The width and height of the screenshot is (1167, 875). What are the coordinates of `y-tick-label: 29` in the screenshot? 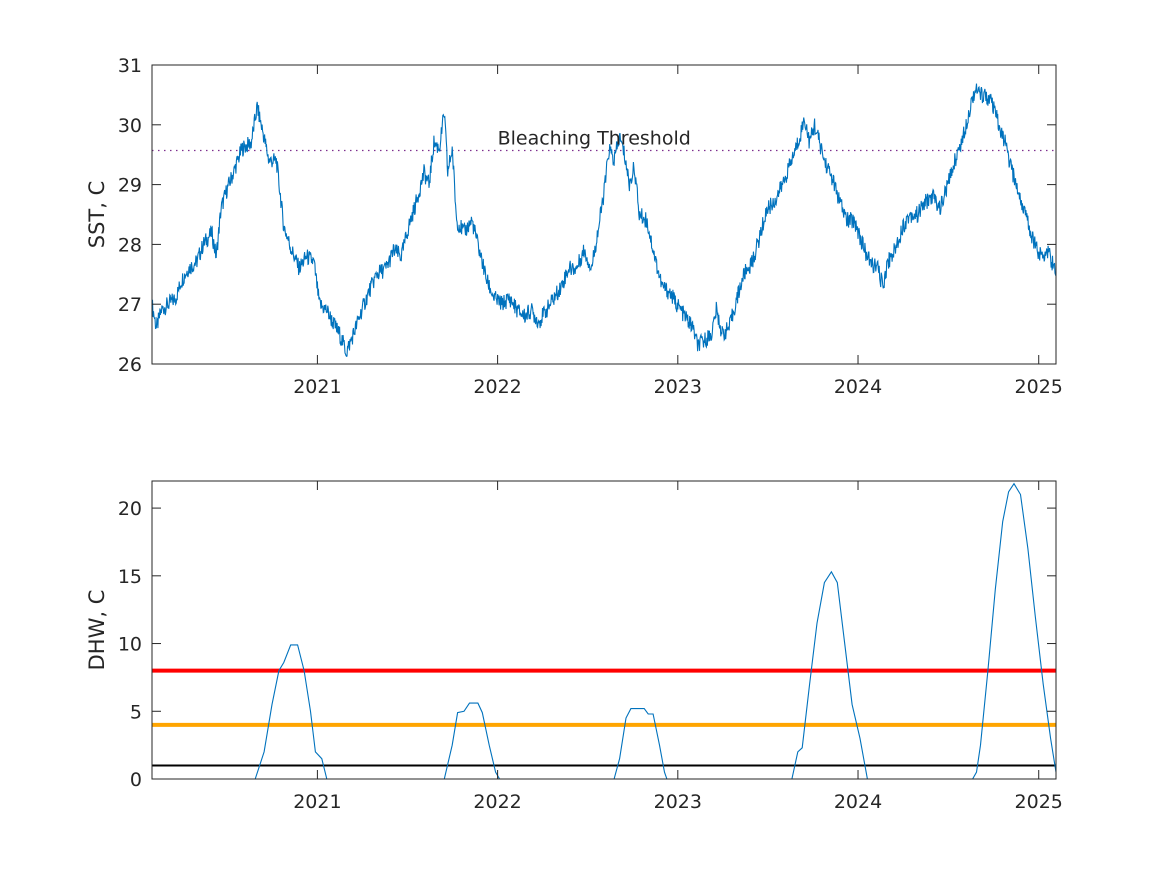 It's located at (130, 186).